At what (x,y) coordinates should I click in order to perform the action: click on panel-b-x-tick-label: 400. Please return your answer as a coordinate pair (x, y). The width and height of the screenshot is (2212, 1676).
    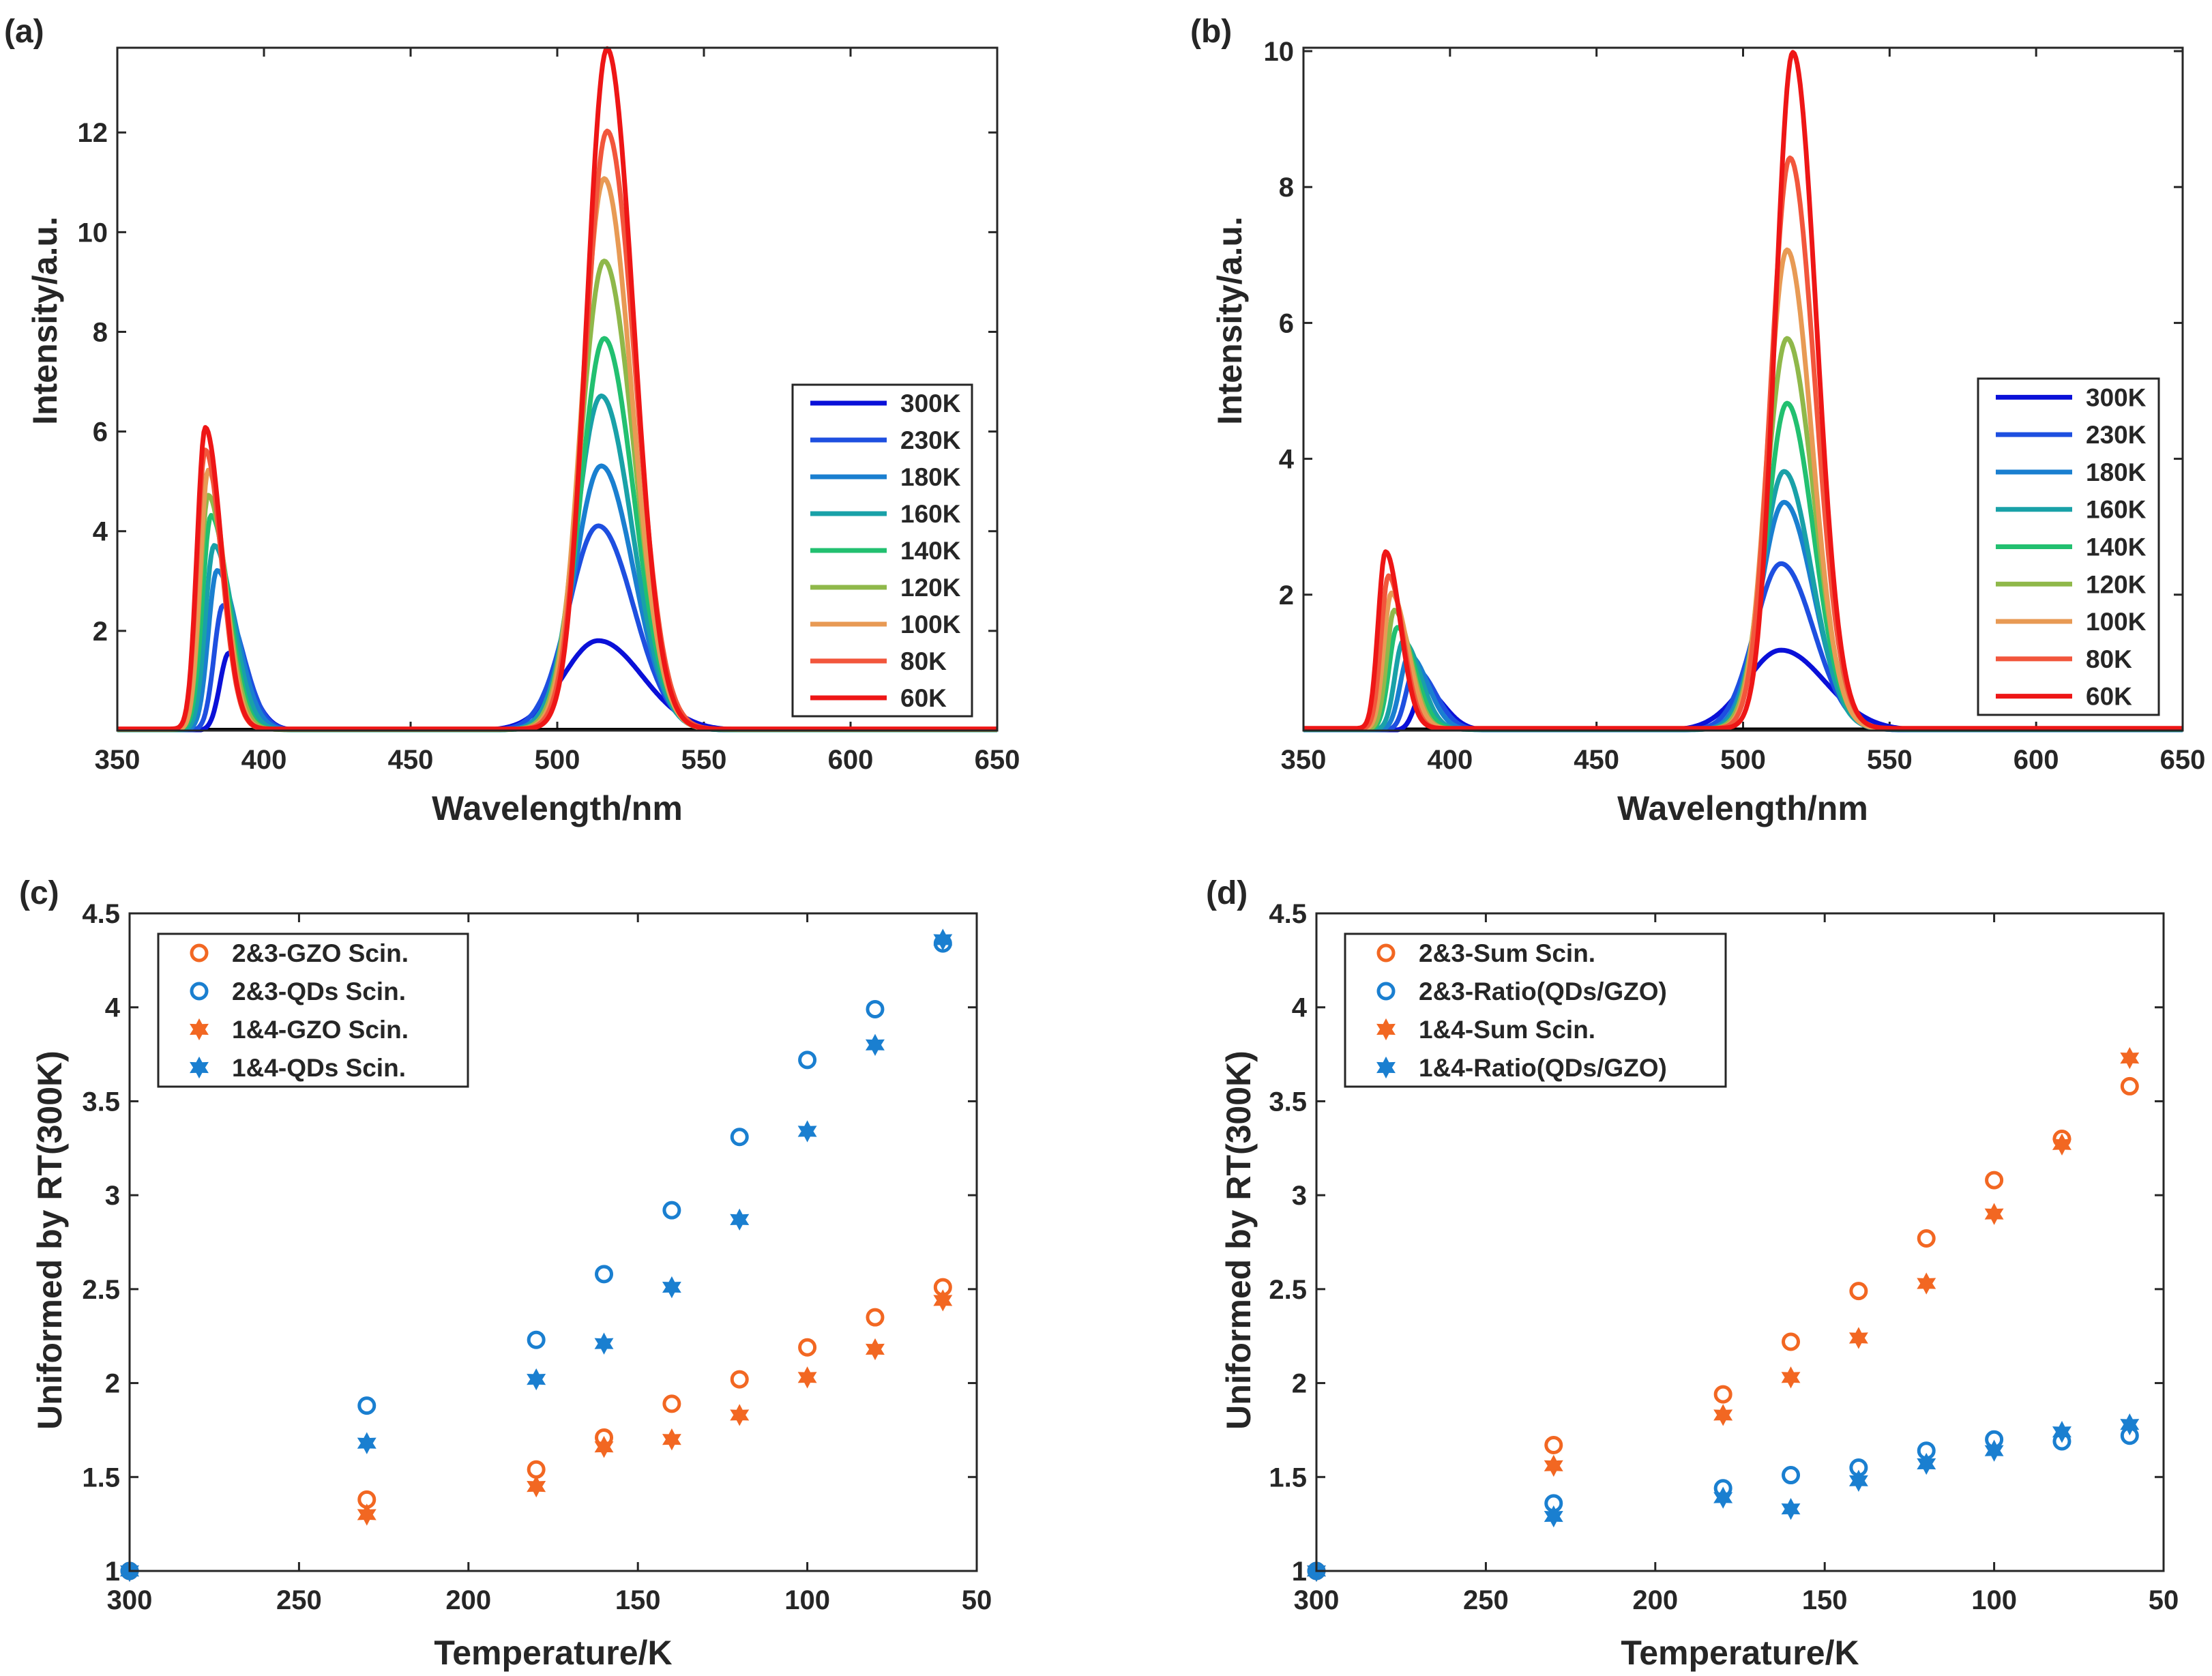
    Looking at the image, I should click on (1450, 760).